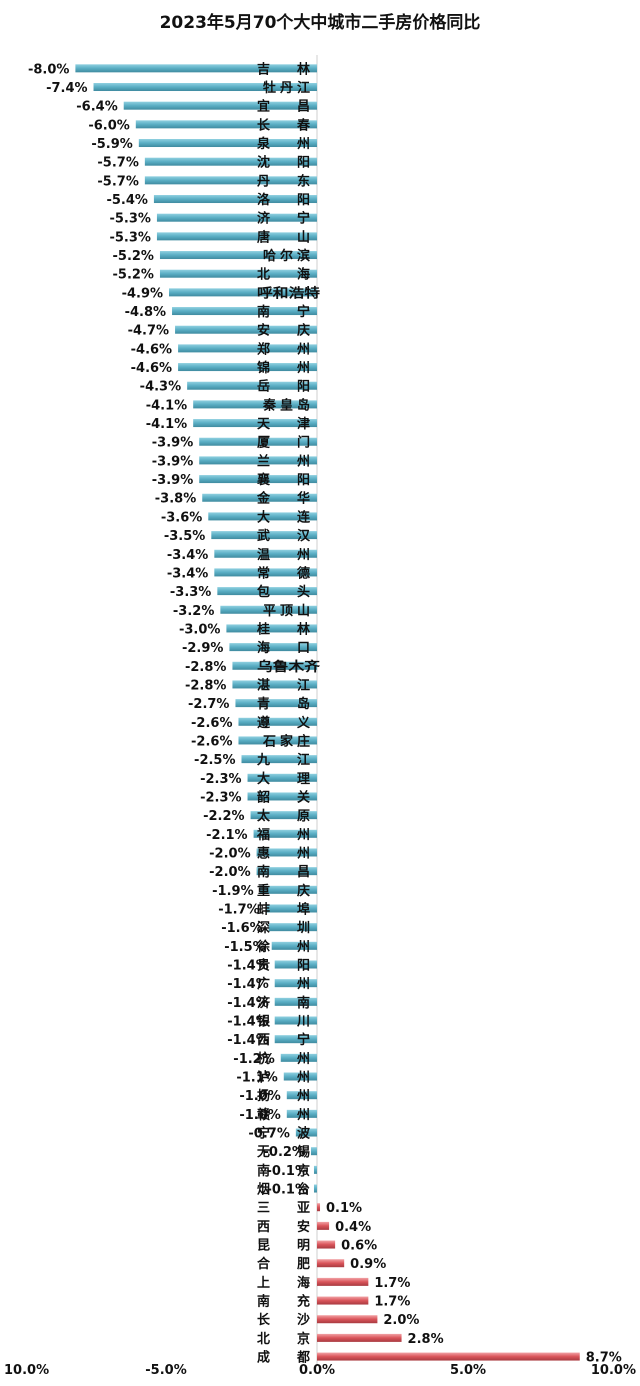 The width and height of the screenshot is (640, 1386). I want to click on category-label: 呼和浩特, so click(288, 293).